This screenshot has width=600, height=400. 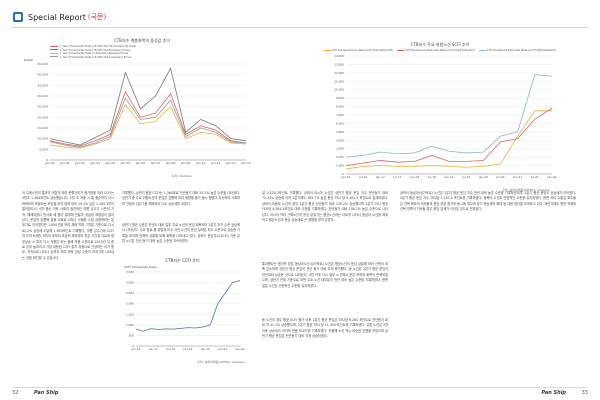 What do you see at coordinates (346, 177) in the screenshot?
I see `right-chart-xtick-label: Jan-16` at bounding box center [346, 177].